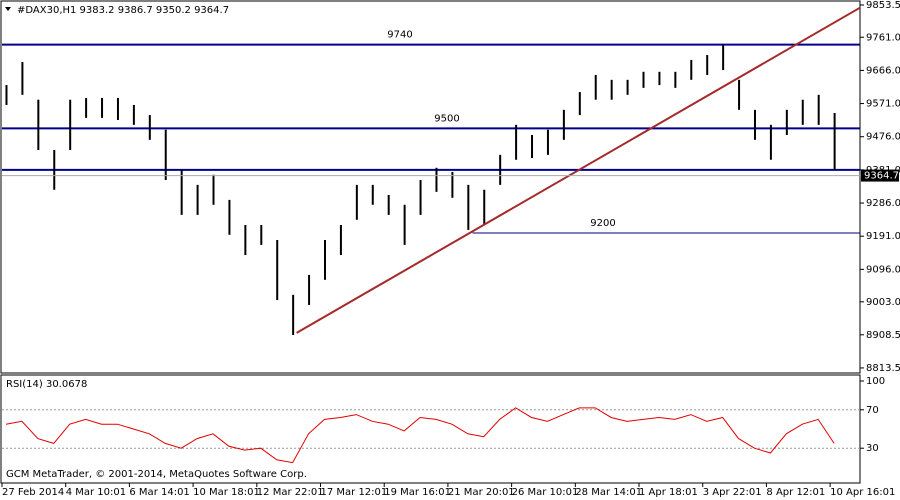 Image resolution: width=900 pixels, height=500 pixels. Describe the element at coordinates (883, 37) in the screenshot. I see `y-tick-label: 9761.0` at that location.